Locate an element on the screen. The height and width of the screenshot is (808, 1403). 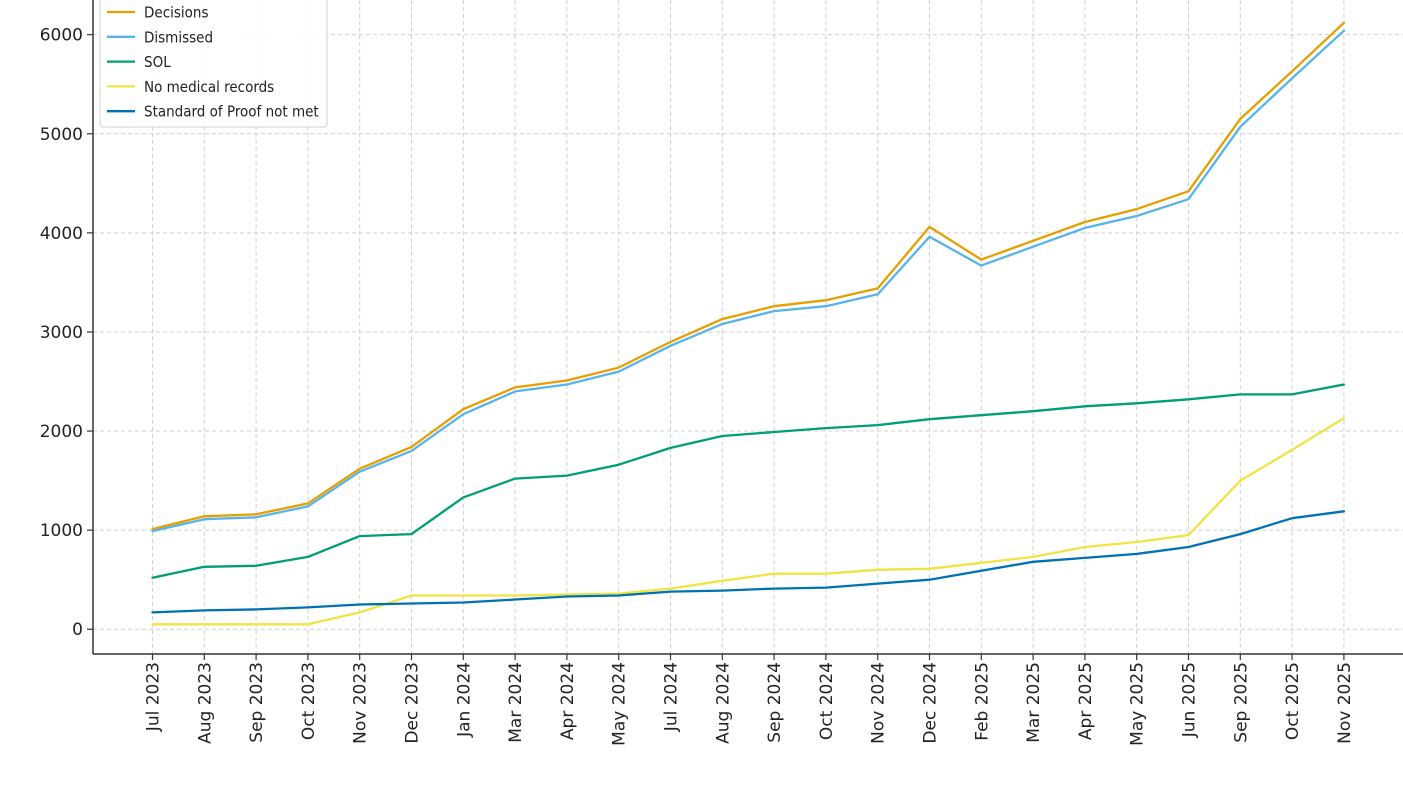
x-tick-label: Oct 2023 is located at coordinates (309, 701).